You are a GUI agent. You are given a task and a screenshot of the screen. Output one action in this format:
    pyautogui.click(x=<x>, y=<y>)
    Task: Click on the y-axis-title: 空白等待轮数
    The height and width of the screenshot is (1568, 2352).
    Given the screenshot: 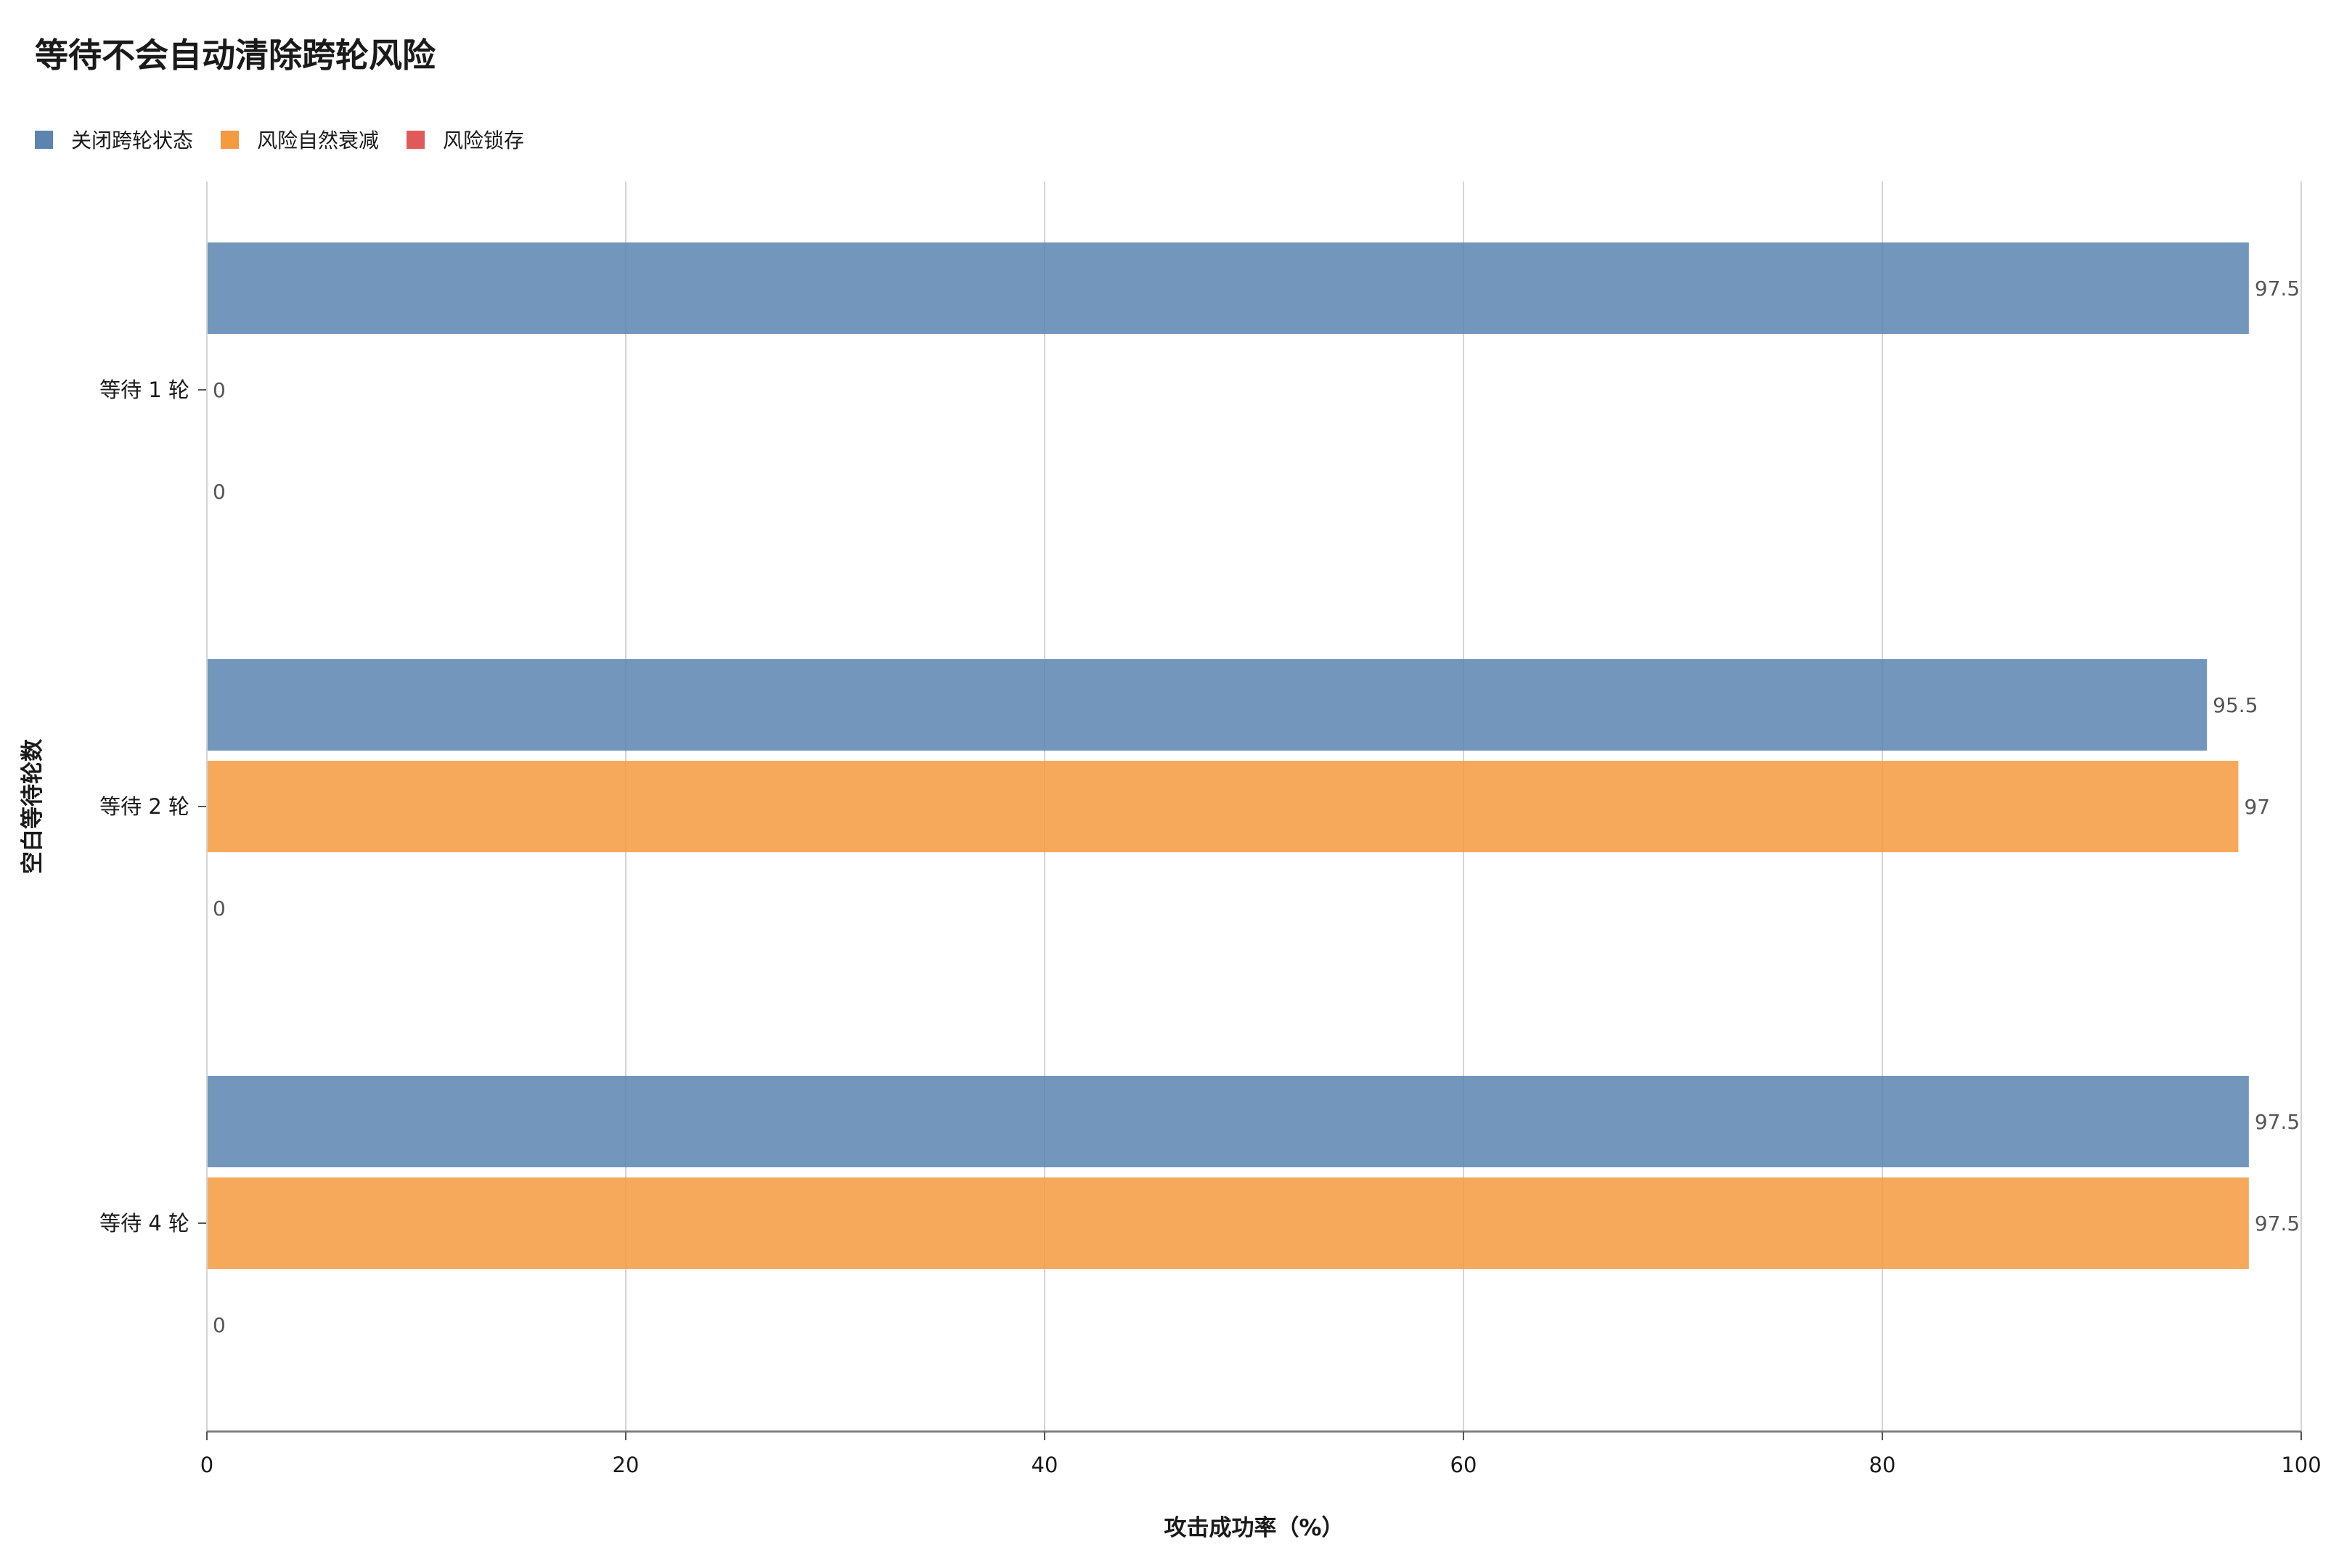 What is the action you would take?
    pyautogui.click(x=33, y=807)
    